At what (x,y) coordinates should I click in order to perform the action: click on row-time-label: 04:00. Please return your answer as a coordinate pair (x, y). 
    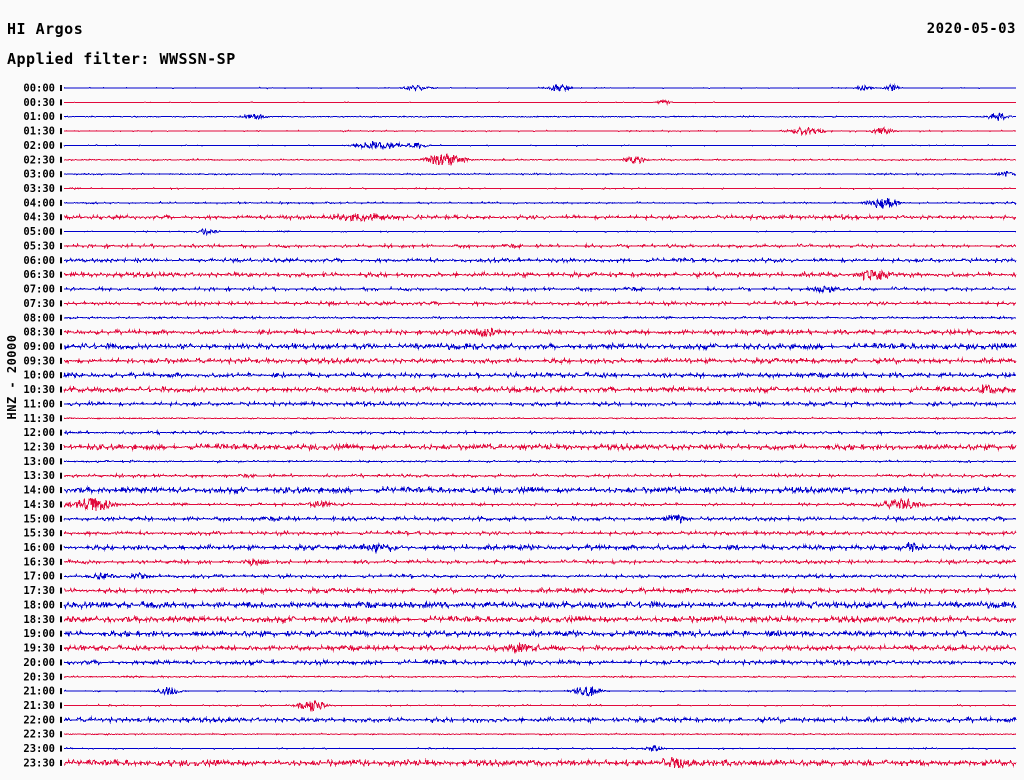
    Looking at the image, I should click on (39, 203).